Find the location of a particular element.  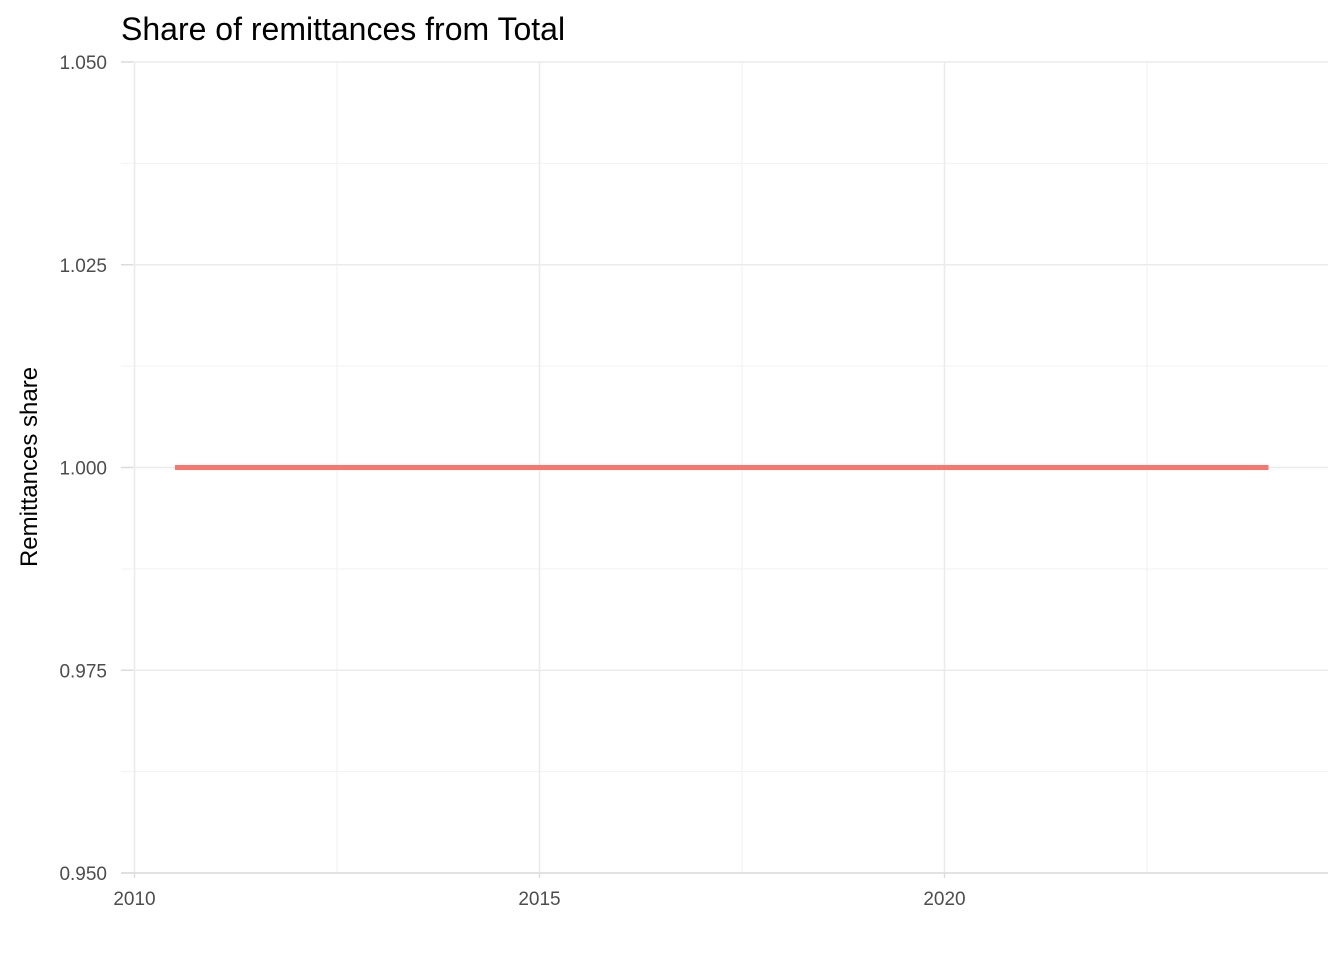

chart-title: Share of remittances from Total is located at coordinates (343, 29).